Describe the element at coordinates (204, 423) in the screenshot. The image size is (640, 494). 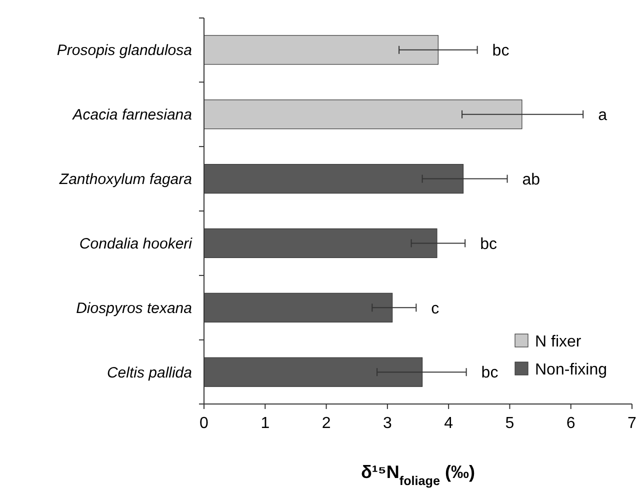
I see `x-tick-label: 0` at that location.